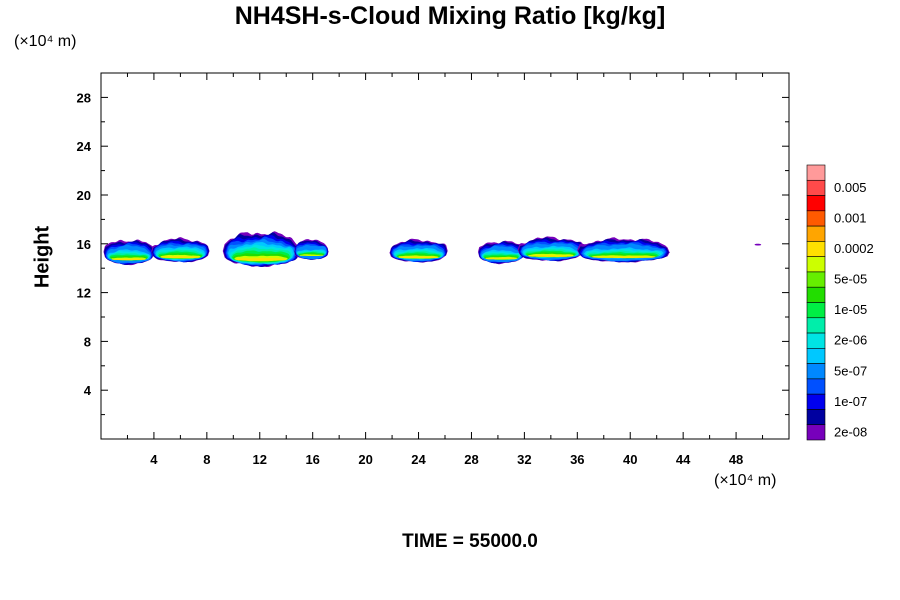 The height and width of the screenshot is (600, 900). Describe the element at coordinates (470, 541) in the screenshot. I see `time-label: TIME = 55000.0` at that location.